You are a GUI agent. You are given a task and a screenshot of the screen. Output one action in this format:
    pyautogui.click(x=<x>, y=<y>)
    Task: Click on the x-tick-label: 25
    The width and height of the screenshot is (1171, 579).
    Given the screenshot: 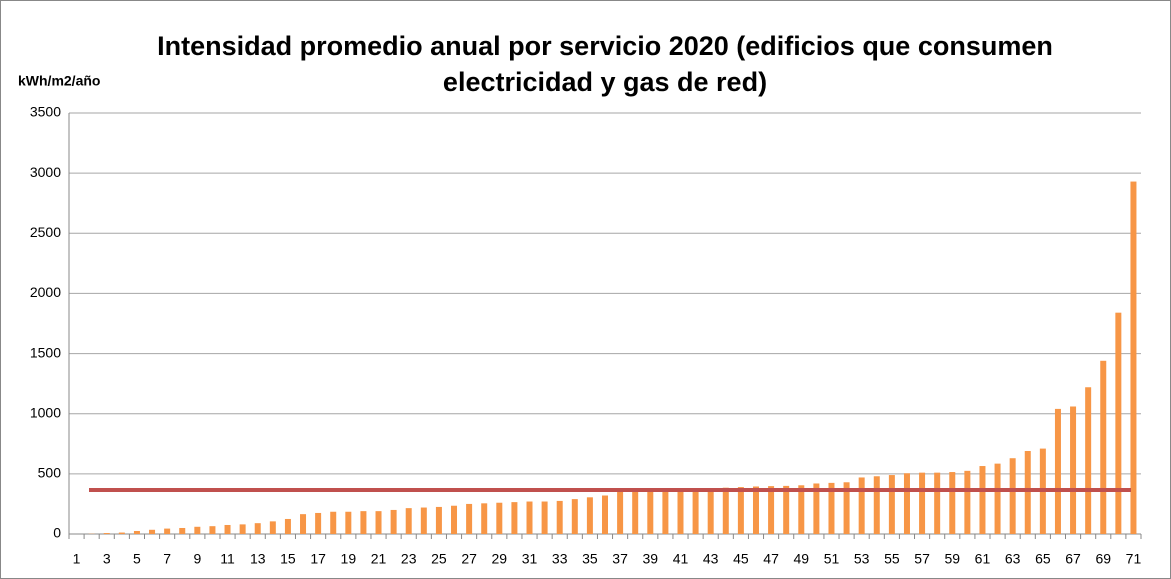 What is the action you would take?
    pyautogui.click(x=439, y=559)
    